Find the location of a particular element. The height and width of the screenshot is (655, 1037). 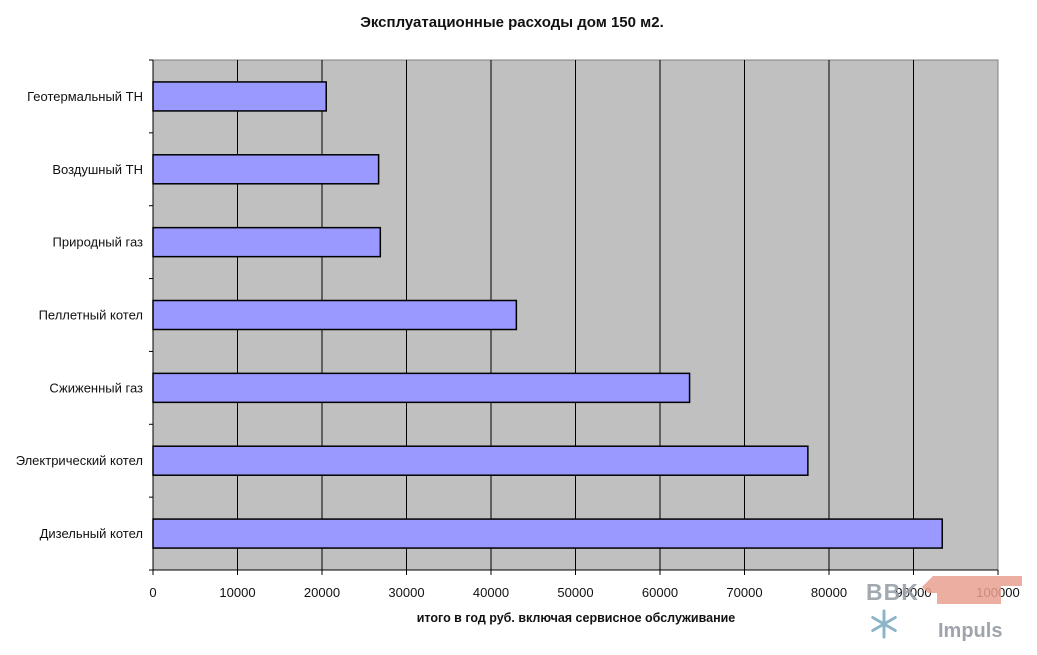

x-tick-label: 40000 is located at coordinates (491, 592).